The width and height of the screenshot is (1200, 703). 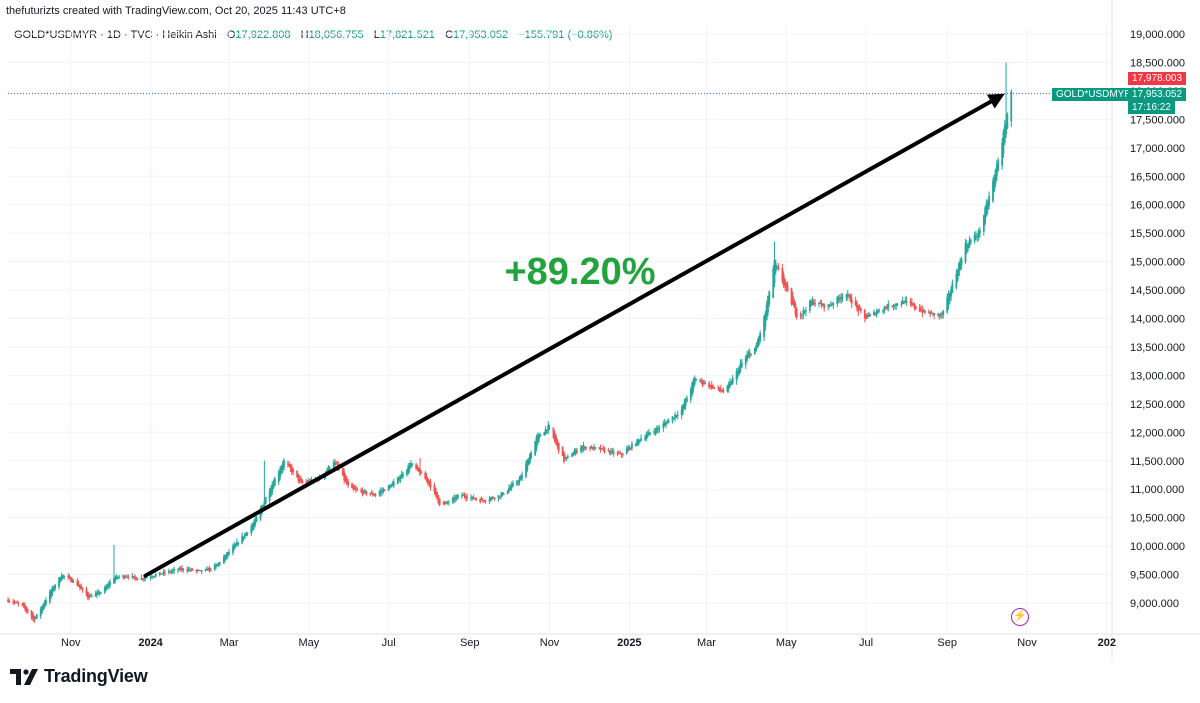 I want to click on symbol-info: GOLD*USDMYR · 1D · TVC · Heikin Ashi, so click(x=115, y=35).